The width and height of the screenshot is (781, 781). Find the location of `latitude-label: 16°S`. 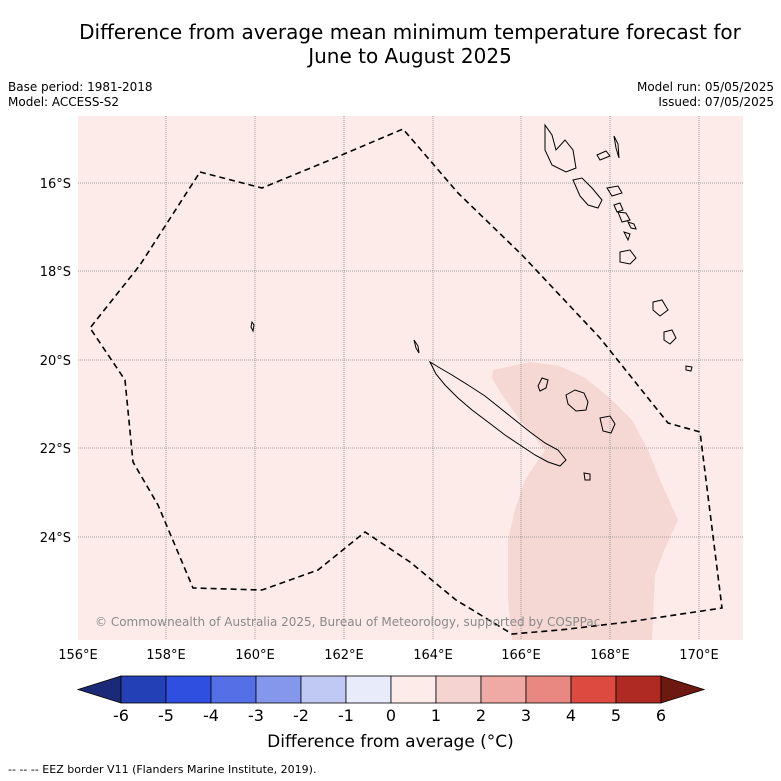

latitude-label: 16°S is located at coordinates (55, 184).